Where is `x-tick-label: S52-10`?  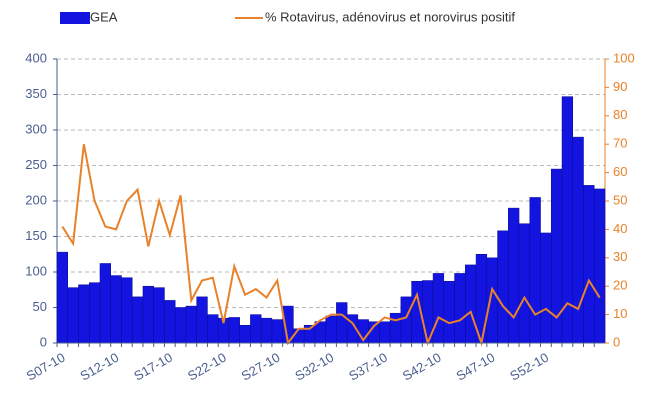
x-tick-label: S52-10 is located at coordinates (529, 367).